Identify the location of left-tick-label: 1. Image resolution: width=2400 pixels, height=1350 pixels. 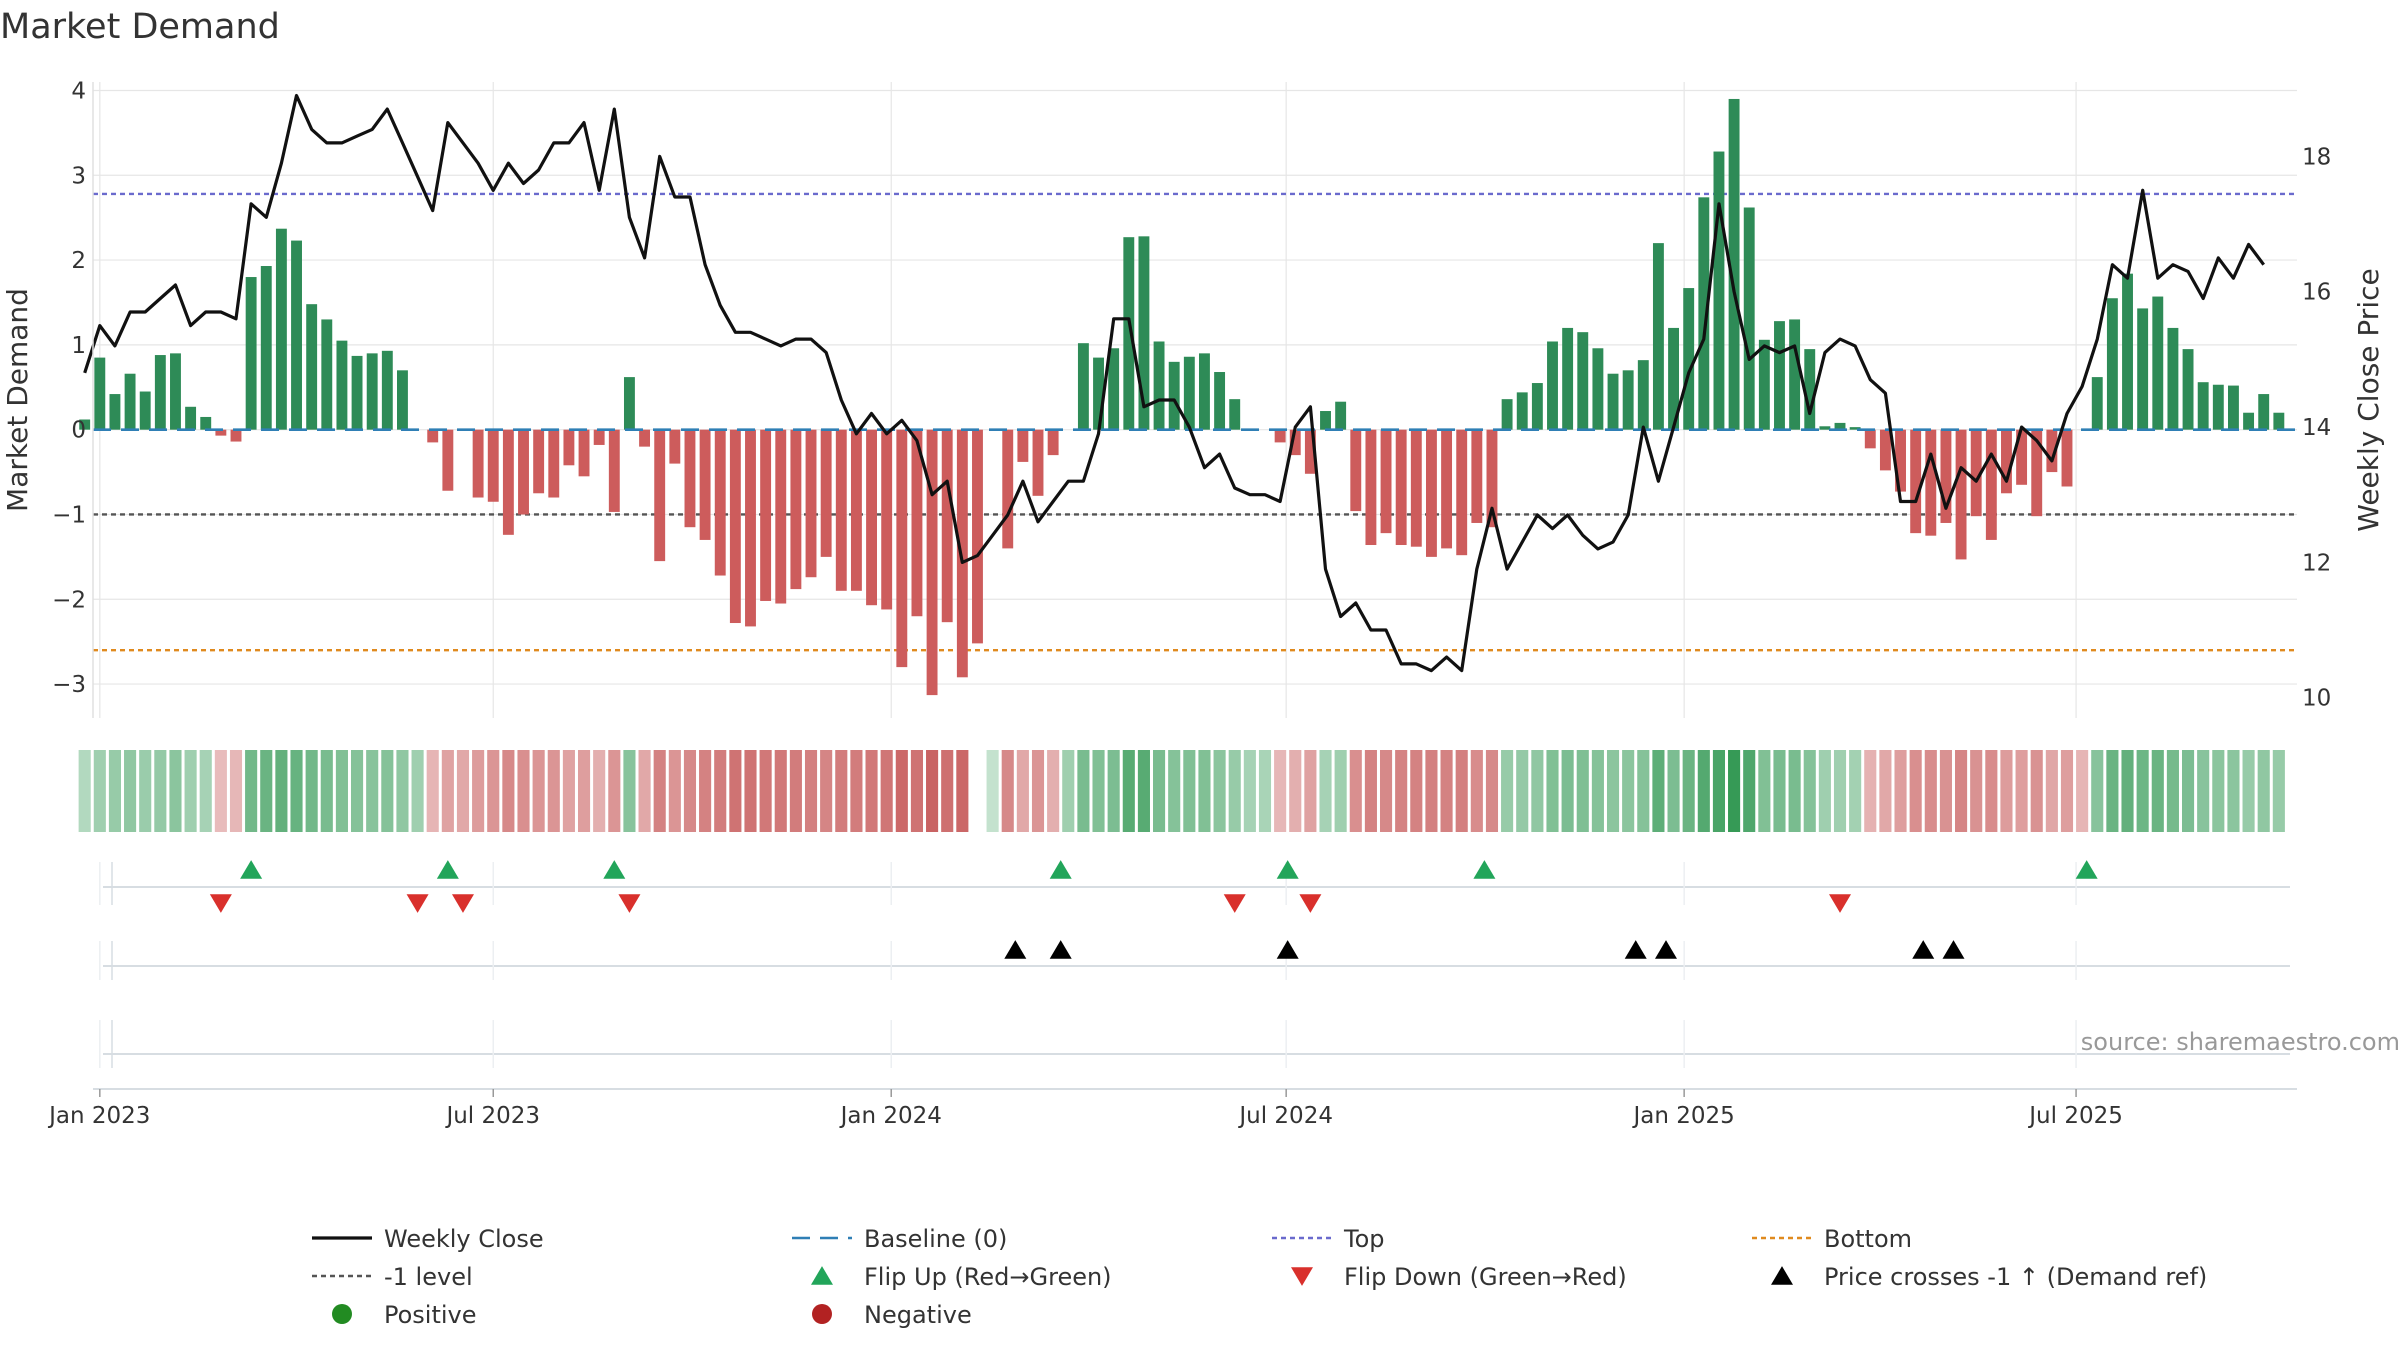
(78, 346).